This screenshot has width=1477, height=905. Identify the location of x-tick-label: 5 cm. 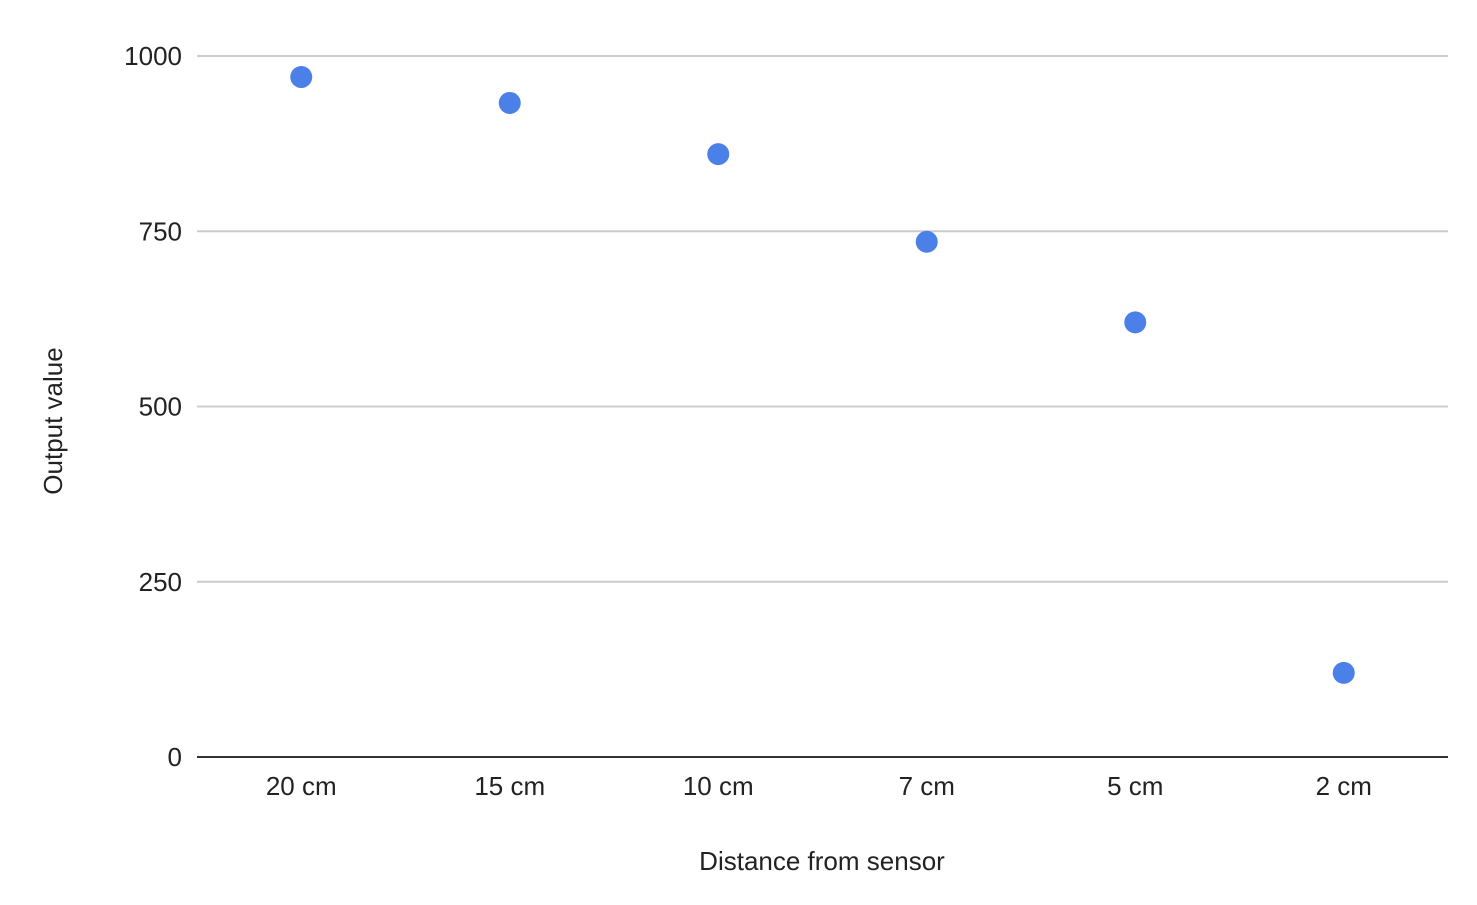
(1135, 786).